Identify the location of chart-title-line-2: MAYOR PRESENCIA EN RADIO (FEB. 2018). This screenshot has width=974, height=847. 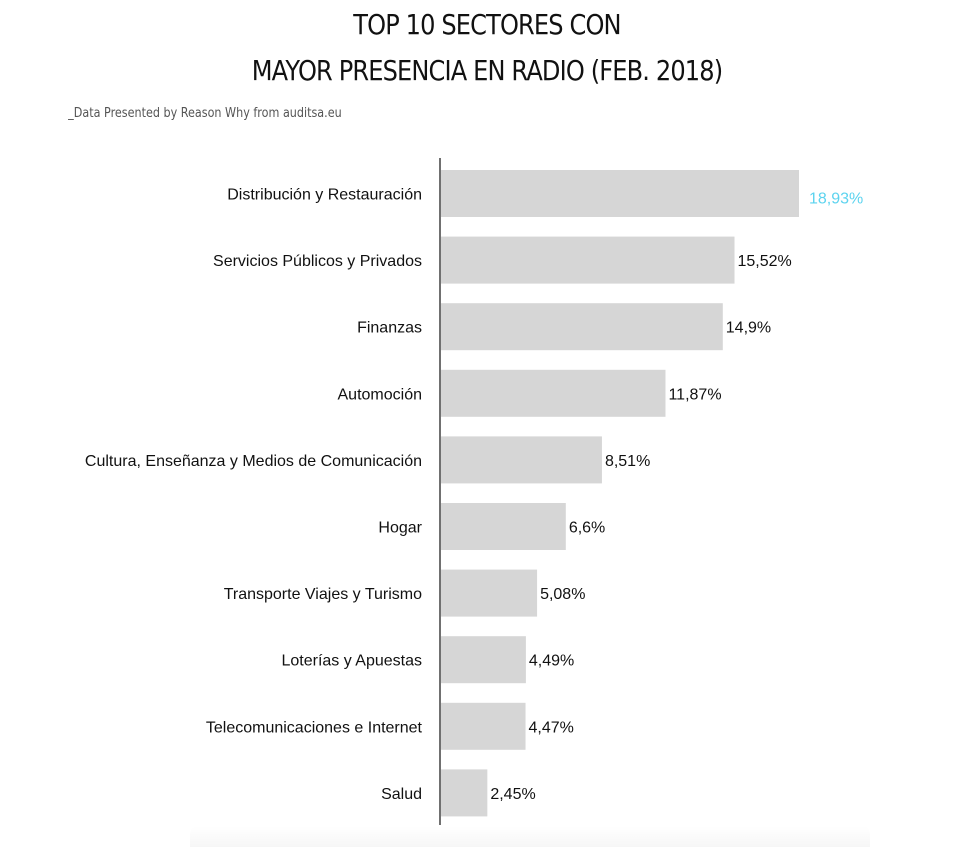
(487, 70).